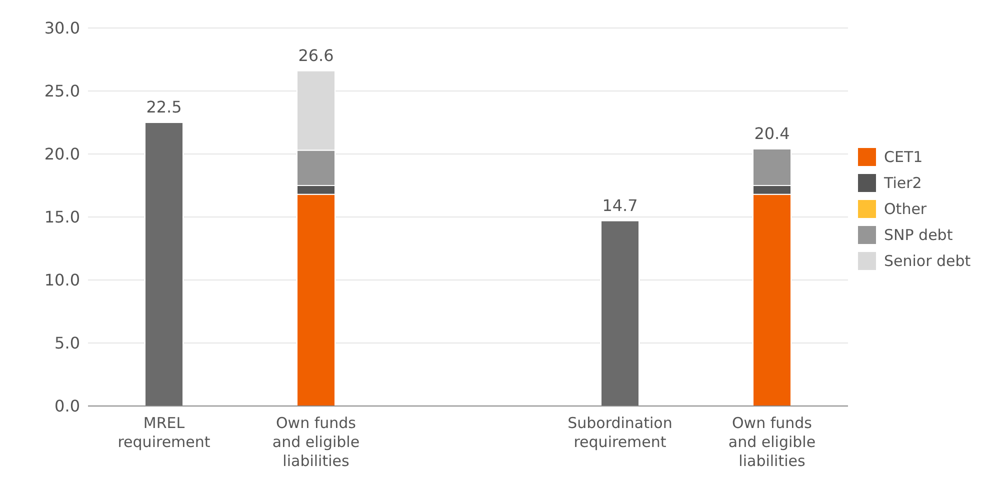  I want to click on legend-label: CET1, so click(903, 157).